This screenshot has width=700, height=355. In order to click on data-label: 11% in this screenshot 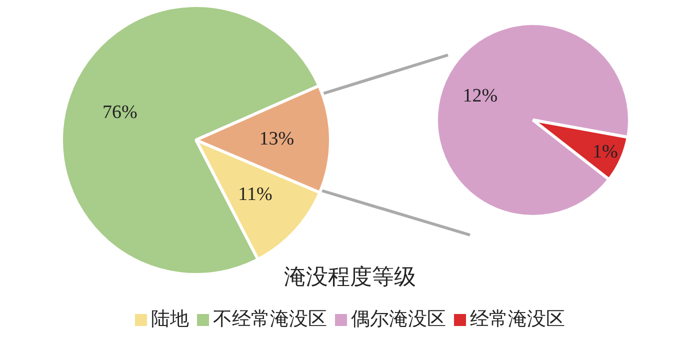, I will do `click(255, 194)`.